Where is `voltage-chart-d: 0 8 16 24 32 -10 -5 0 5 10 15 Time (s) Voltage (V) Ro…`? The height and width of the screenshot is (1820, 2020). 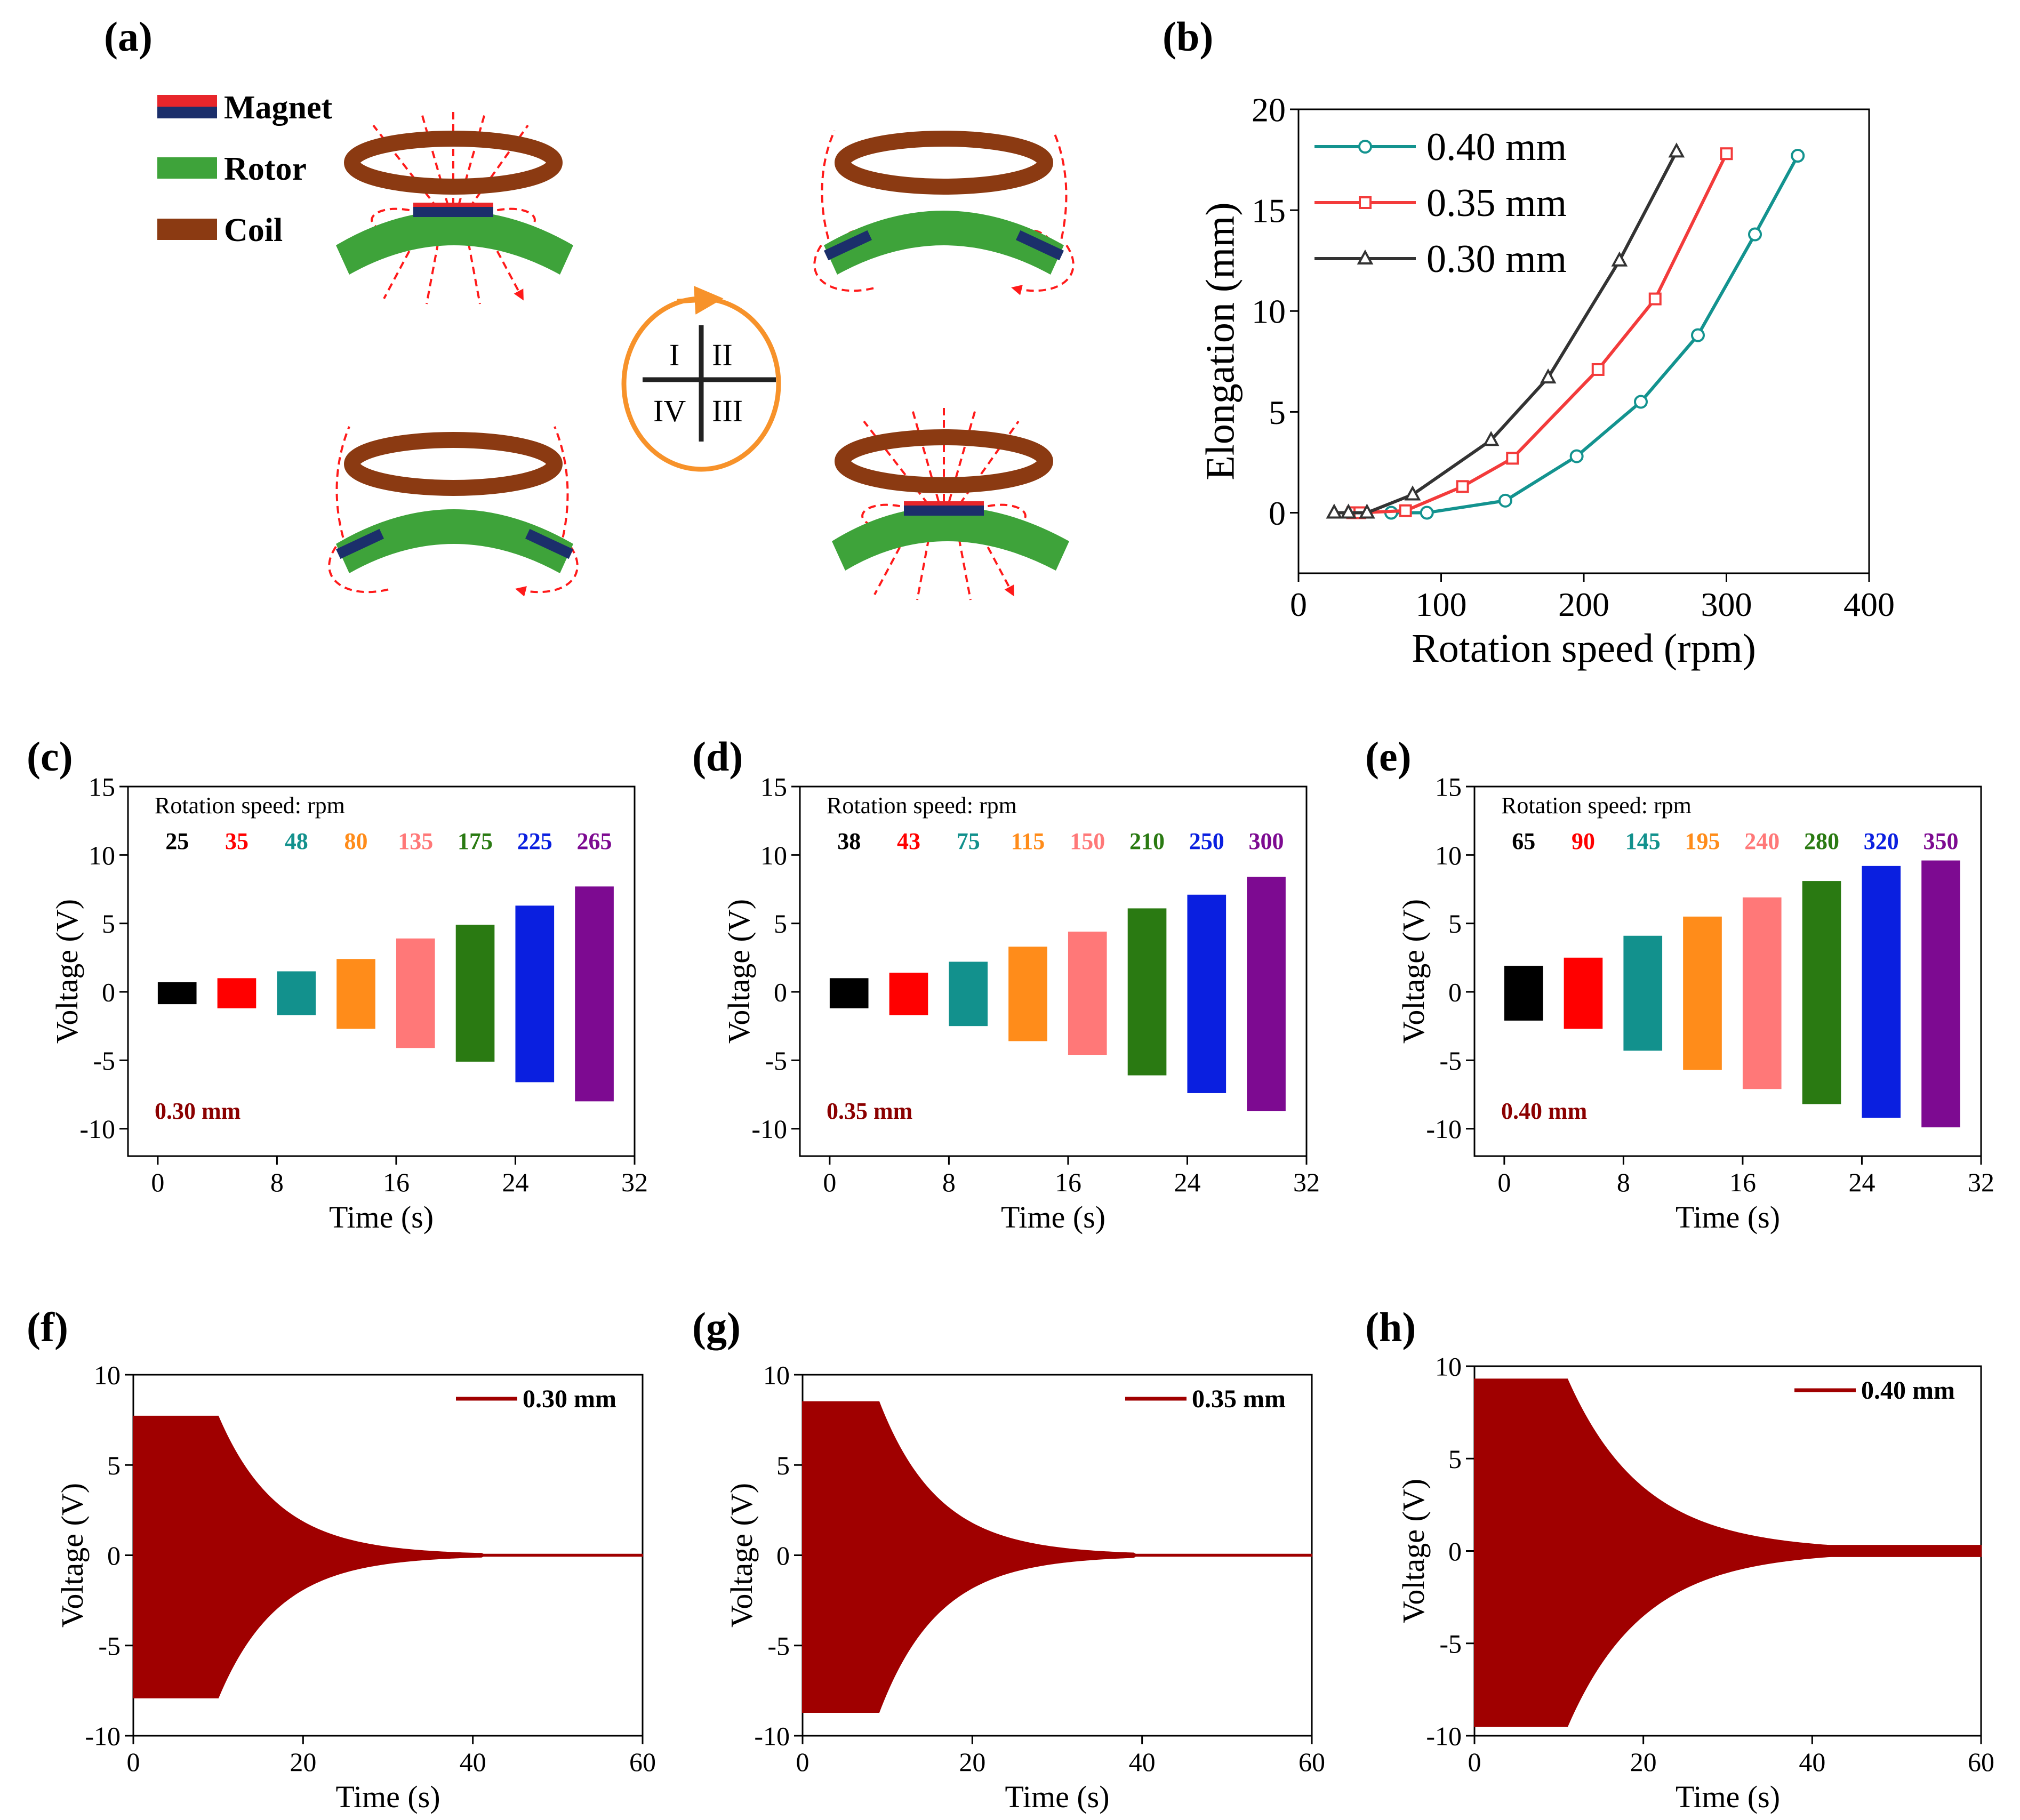 voltage-chart-d: 0 8 16 24 32 -10 -5 0 5 10 15 Time (s) Voltage (V) Ro… is located at coordinates (1021, 1003).